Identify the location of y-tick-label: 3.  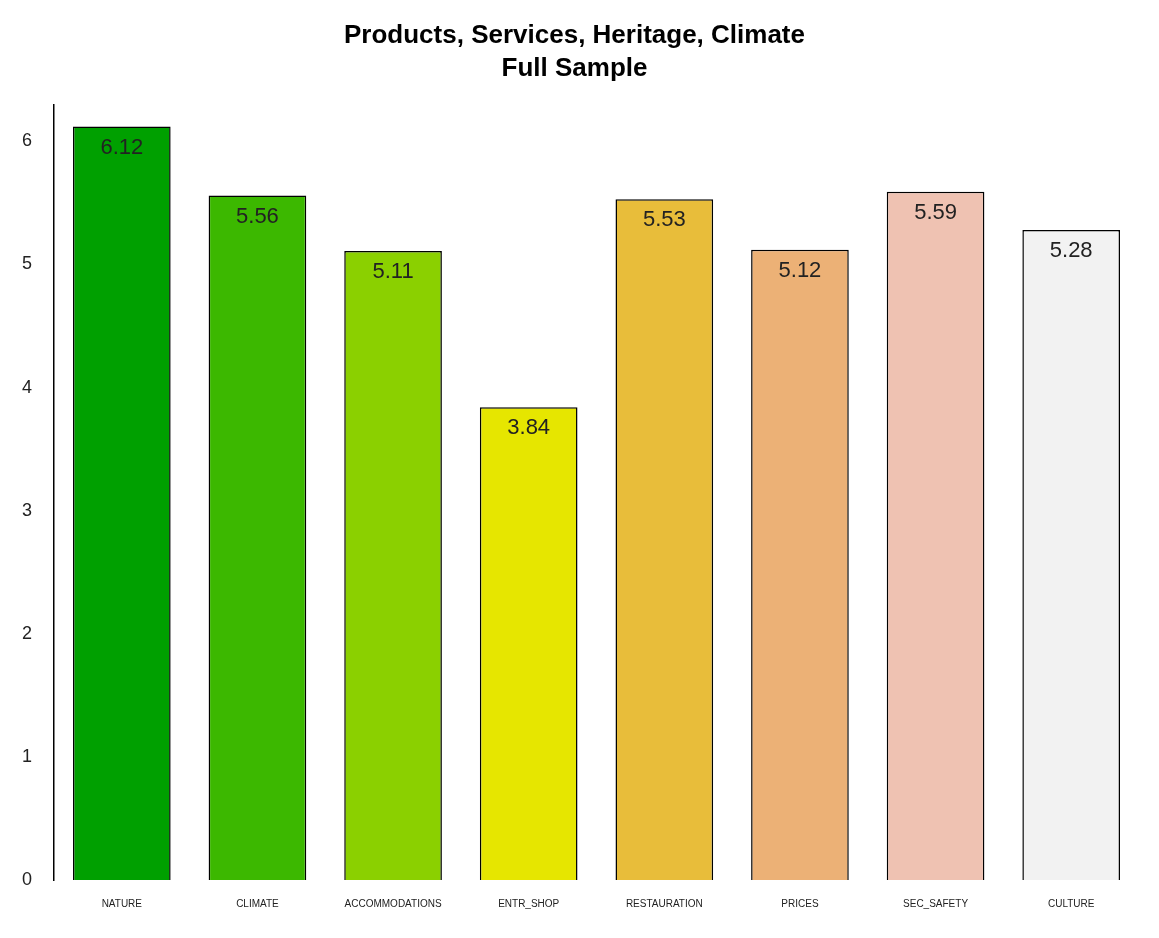
(27, 509).